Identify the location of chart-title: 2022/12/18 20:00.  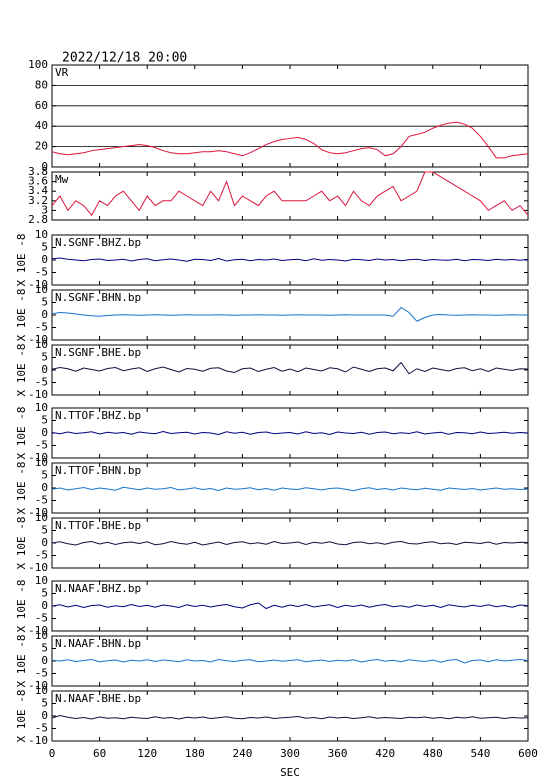
(124, 58).